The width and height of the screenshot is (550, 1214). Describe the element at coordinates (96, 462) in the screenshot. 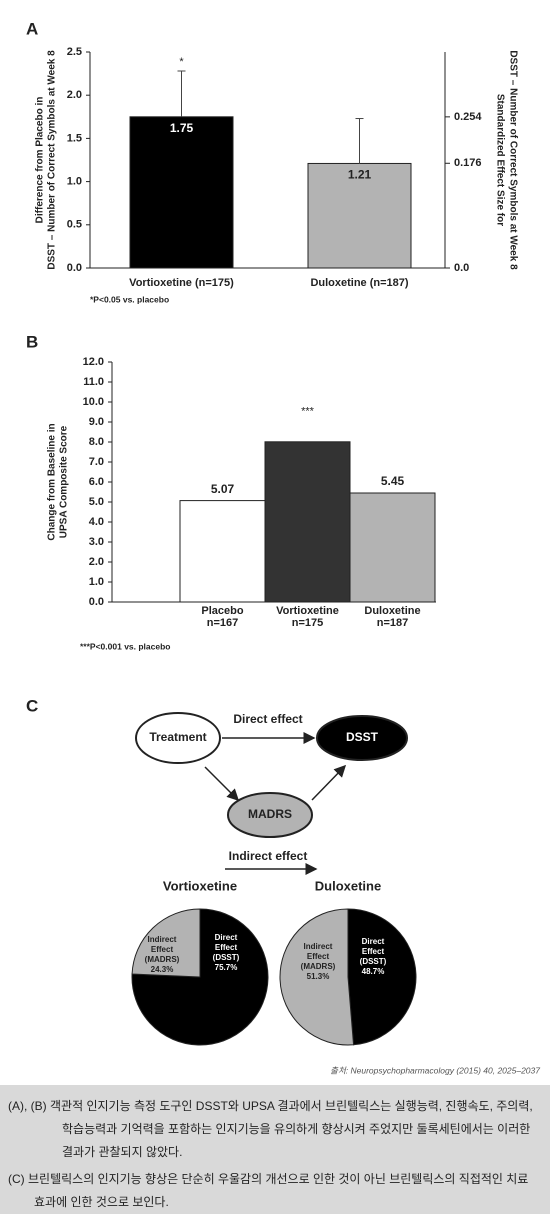

I see `y-tick-label: 7.0` at that location.